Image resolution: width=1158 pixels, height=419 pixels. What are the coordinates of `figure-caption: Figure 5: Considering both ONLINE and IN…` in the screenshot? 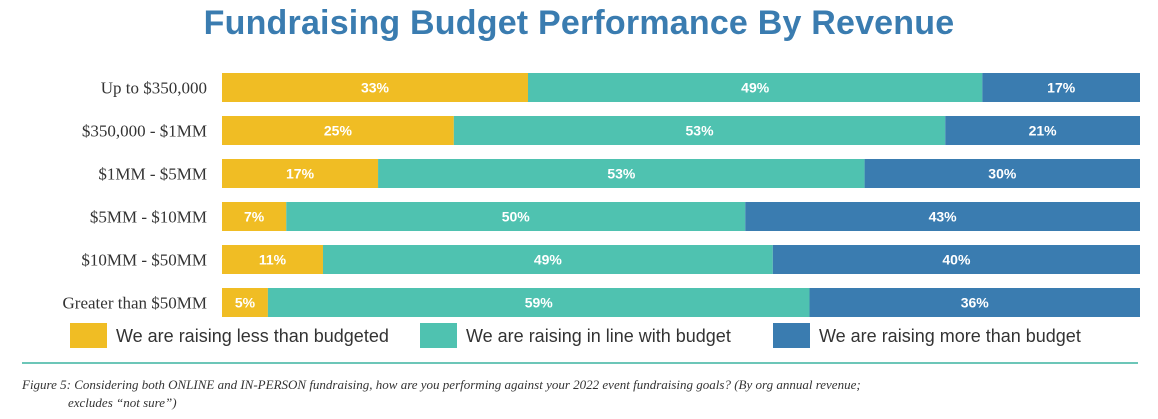 It's located at (580, 394).